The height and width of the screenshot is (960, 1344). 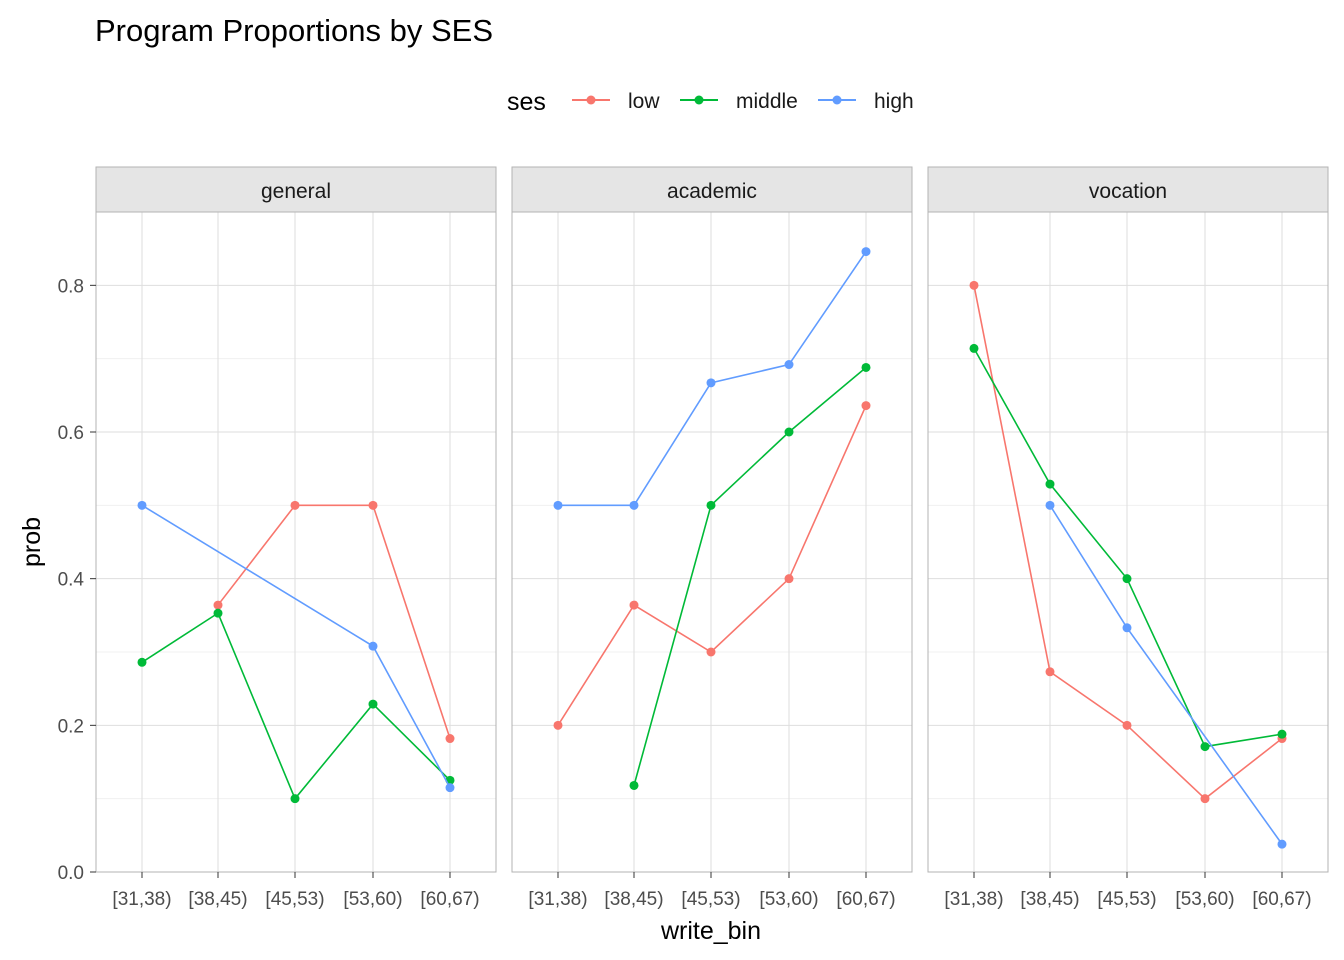 I want to click on facet-strip-label: general, so click(x=296, y=191).